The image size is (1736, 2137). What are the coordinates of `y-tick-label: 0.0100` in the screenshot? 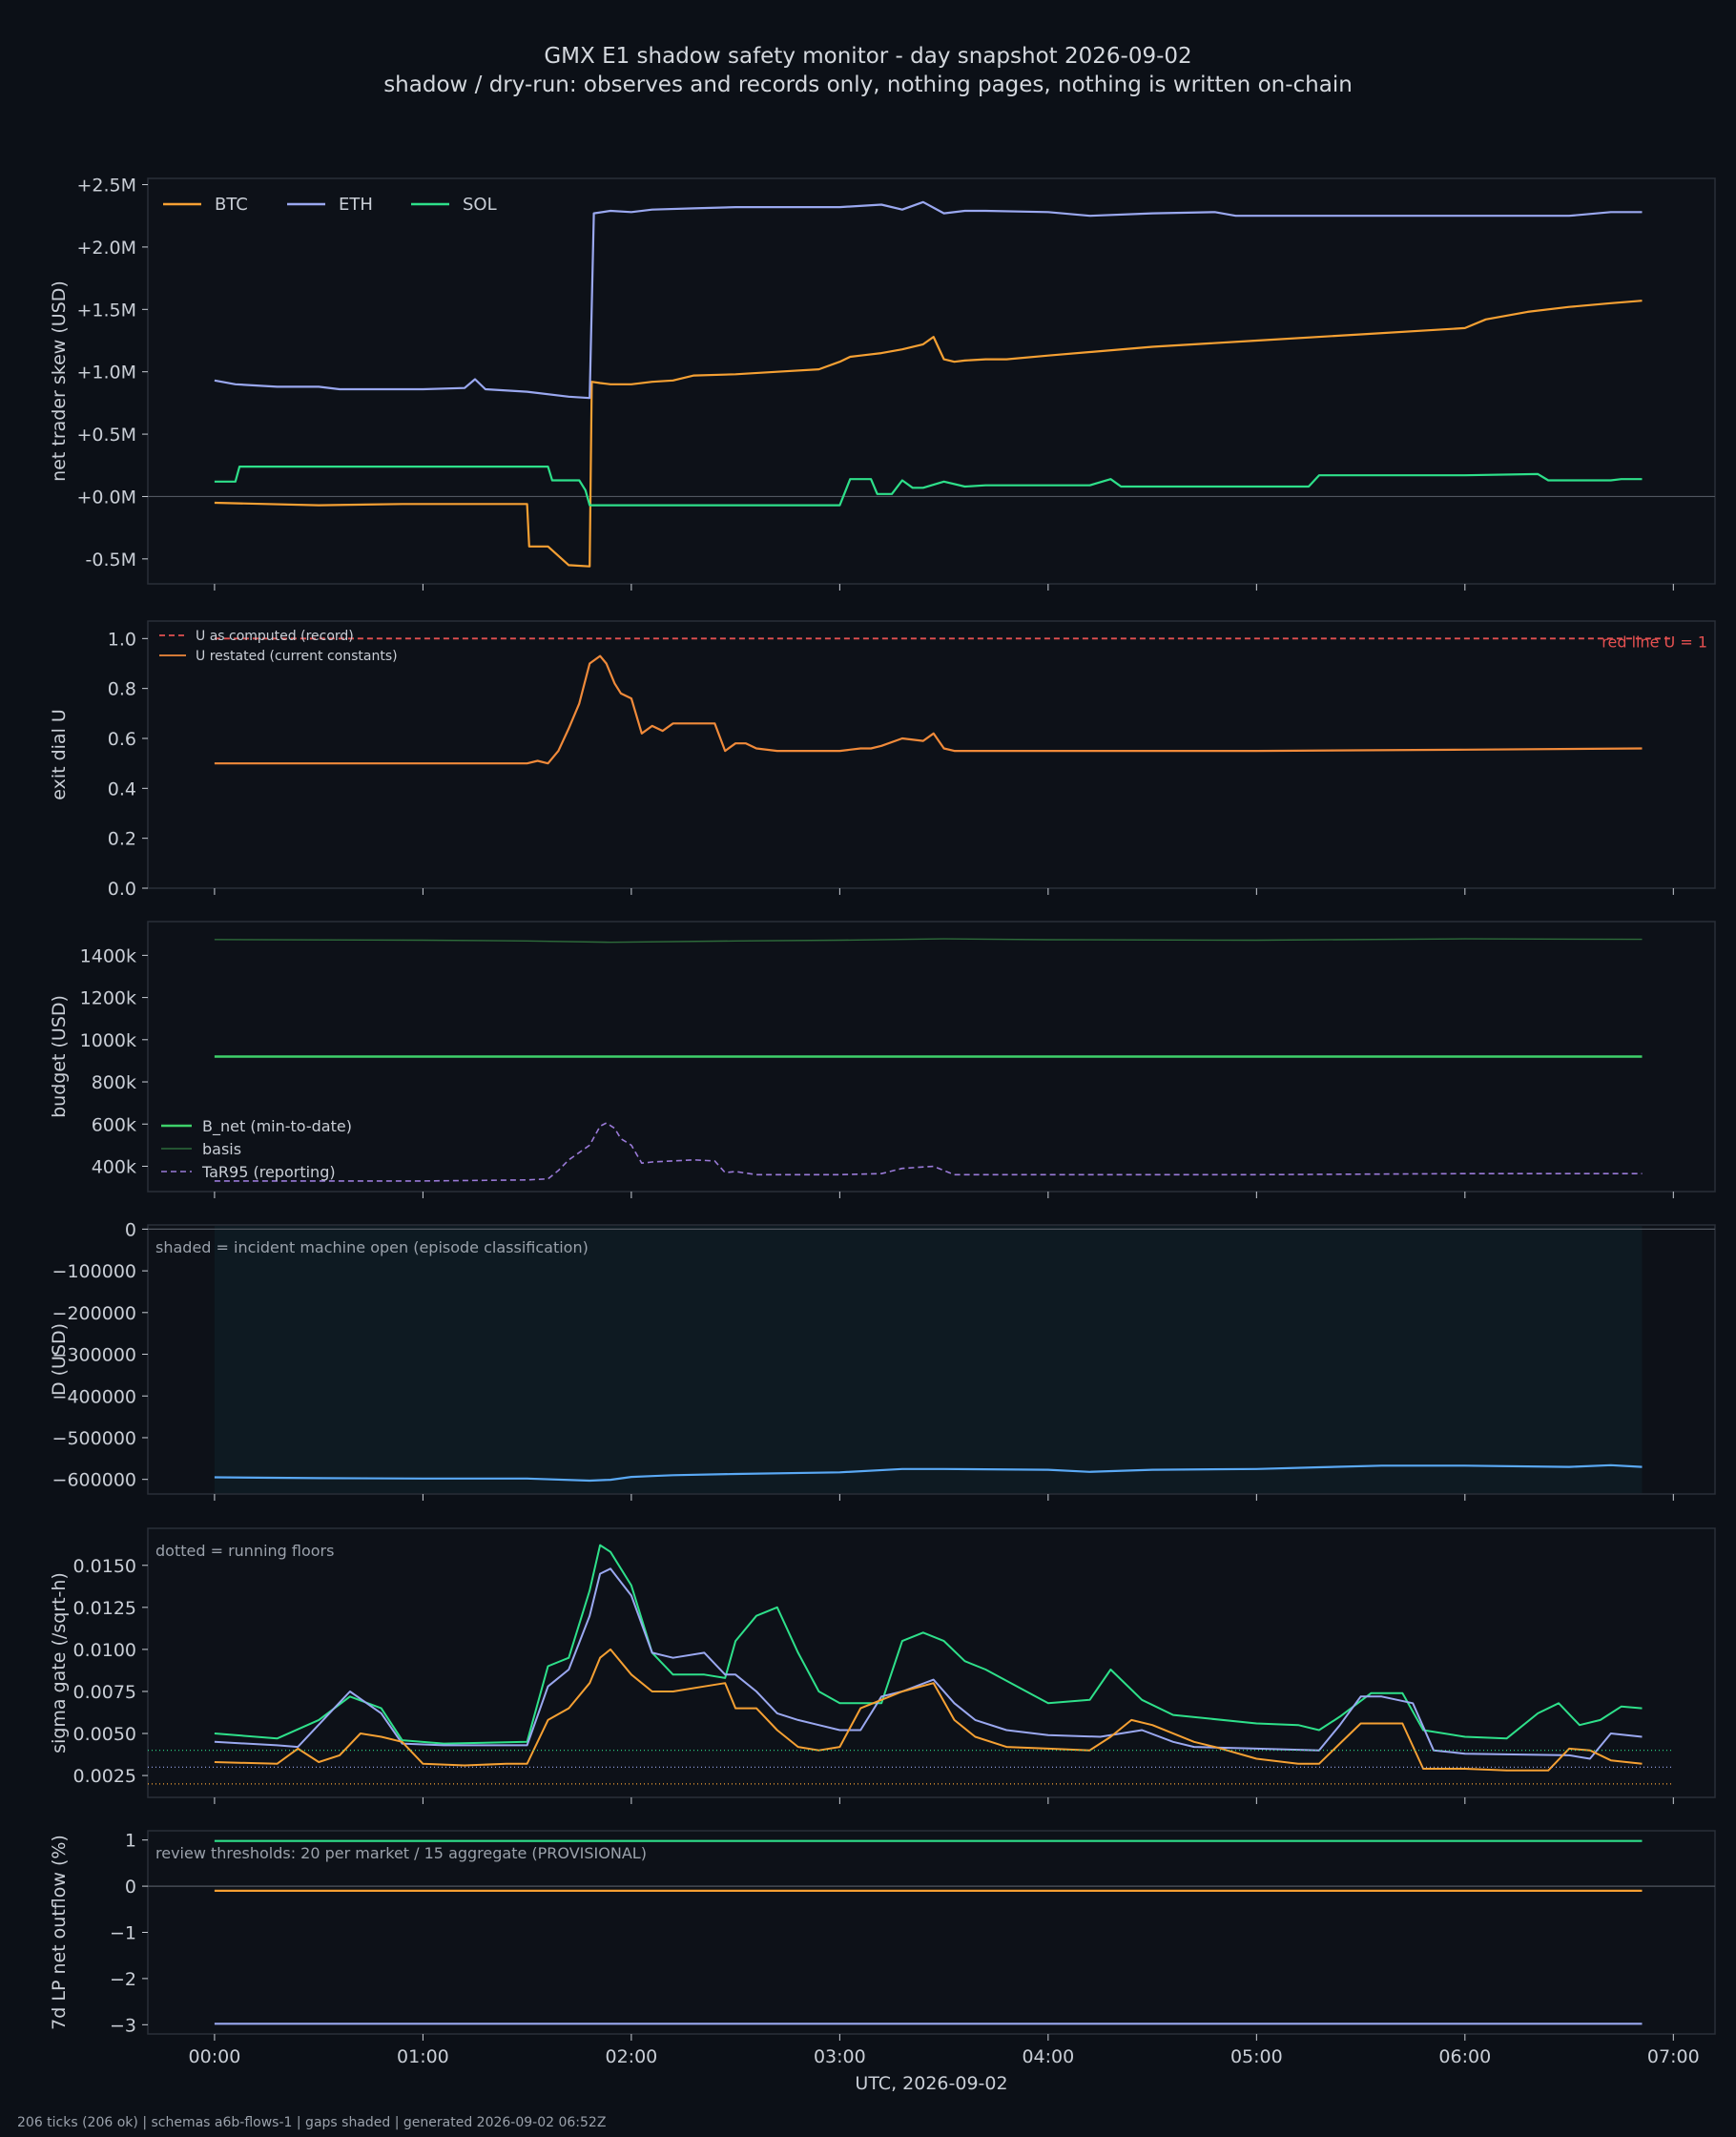 It's located at (104, 1650).